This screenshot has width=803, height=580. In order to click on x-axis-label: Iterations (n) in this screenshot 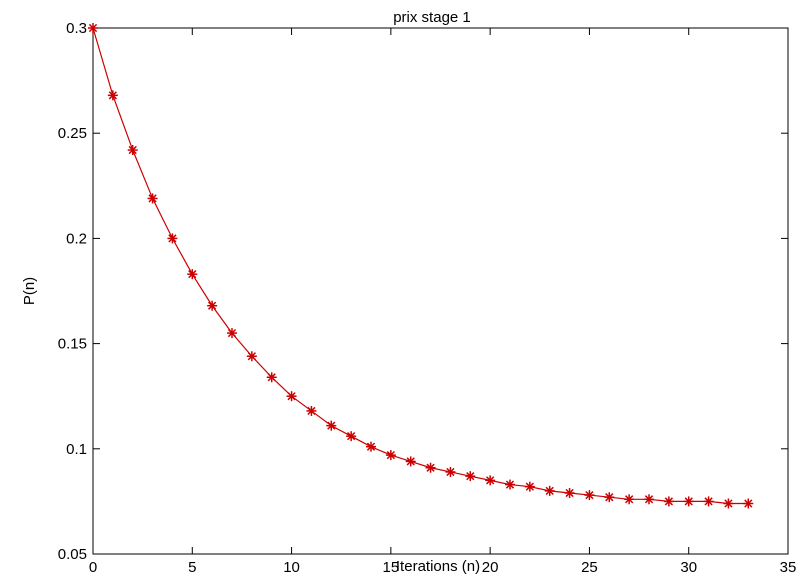, I will do `click(438, 566)`.